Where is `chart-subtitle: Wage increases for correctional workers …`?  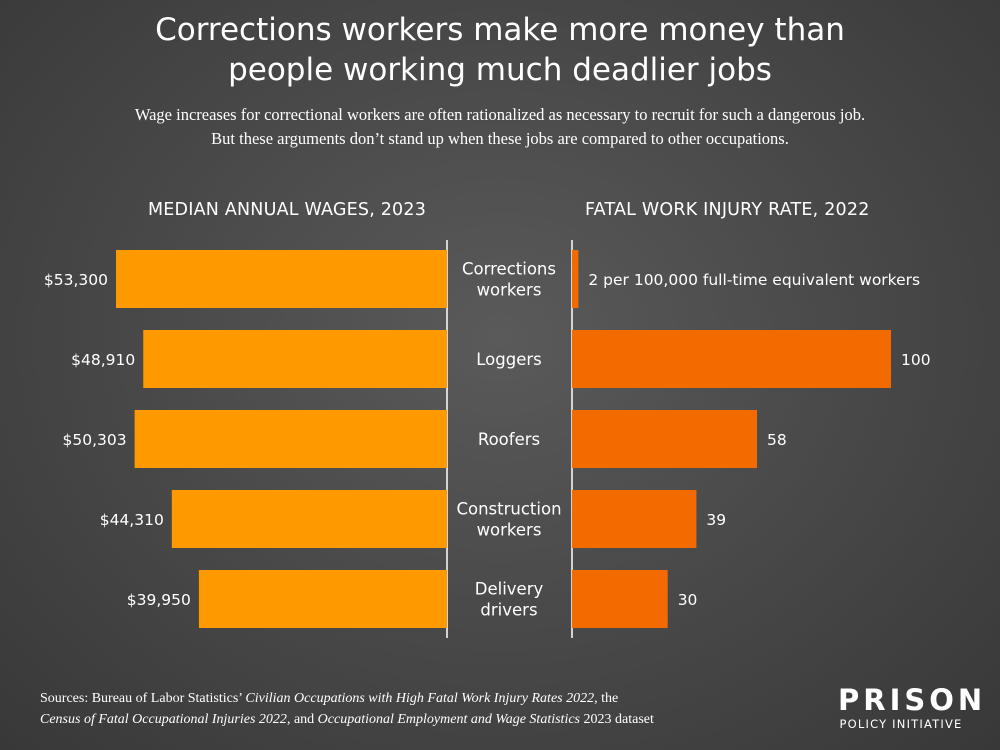
chart-subtitle: Wage increases for correctional workers … is located at coordinates (500, 127).